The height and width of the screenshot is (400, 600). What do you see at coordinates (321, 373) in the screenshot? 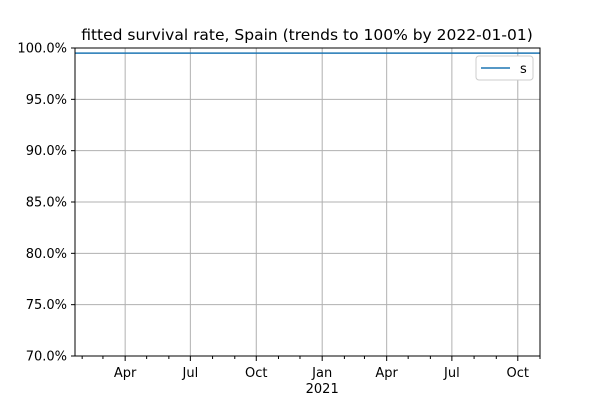
I see `x-tick-label: Jan` at bounding box center [321, 373].